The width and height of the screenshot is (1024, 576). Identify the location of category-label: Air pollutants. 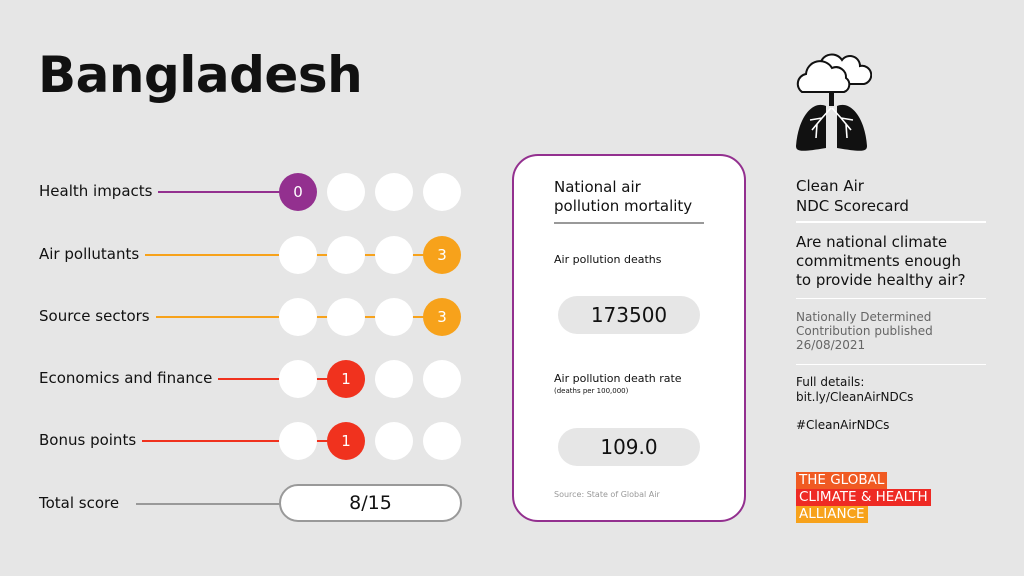
(92, 254).